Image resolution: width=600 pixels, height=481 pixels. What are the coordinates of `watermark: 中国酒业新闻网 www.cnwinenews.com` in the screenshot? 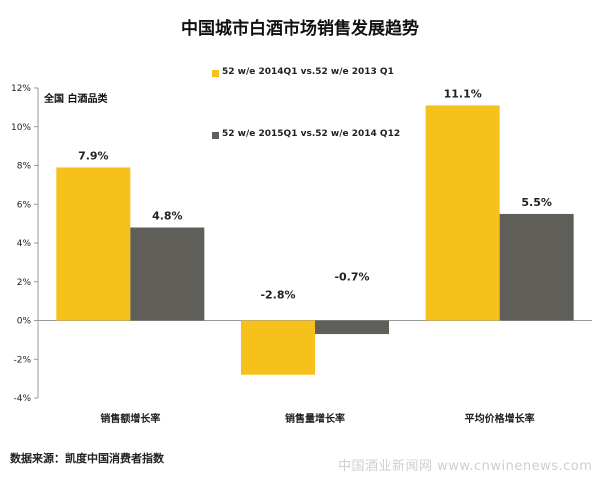 It's located at (465, 466).